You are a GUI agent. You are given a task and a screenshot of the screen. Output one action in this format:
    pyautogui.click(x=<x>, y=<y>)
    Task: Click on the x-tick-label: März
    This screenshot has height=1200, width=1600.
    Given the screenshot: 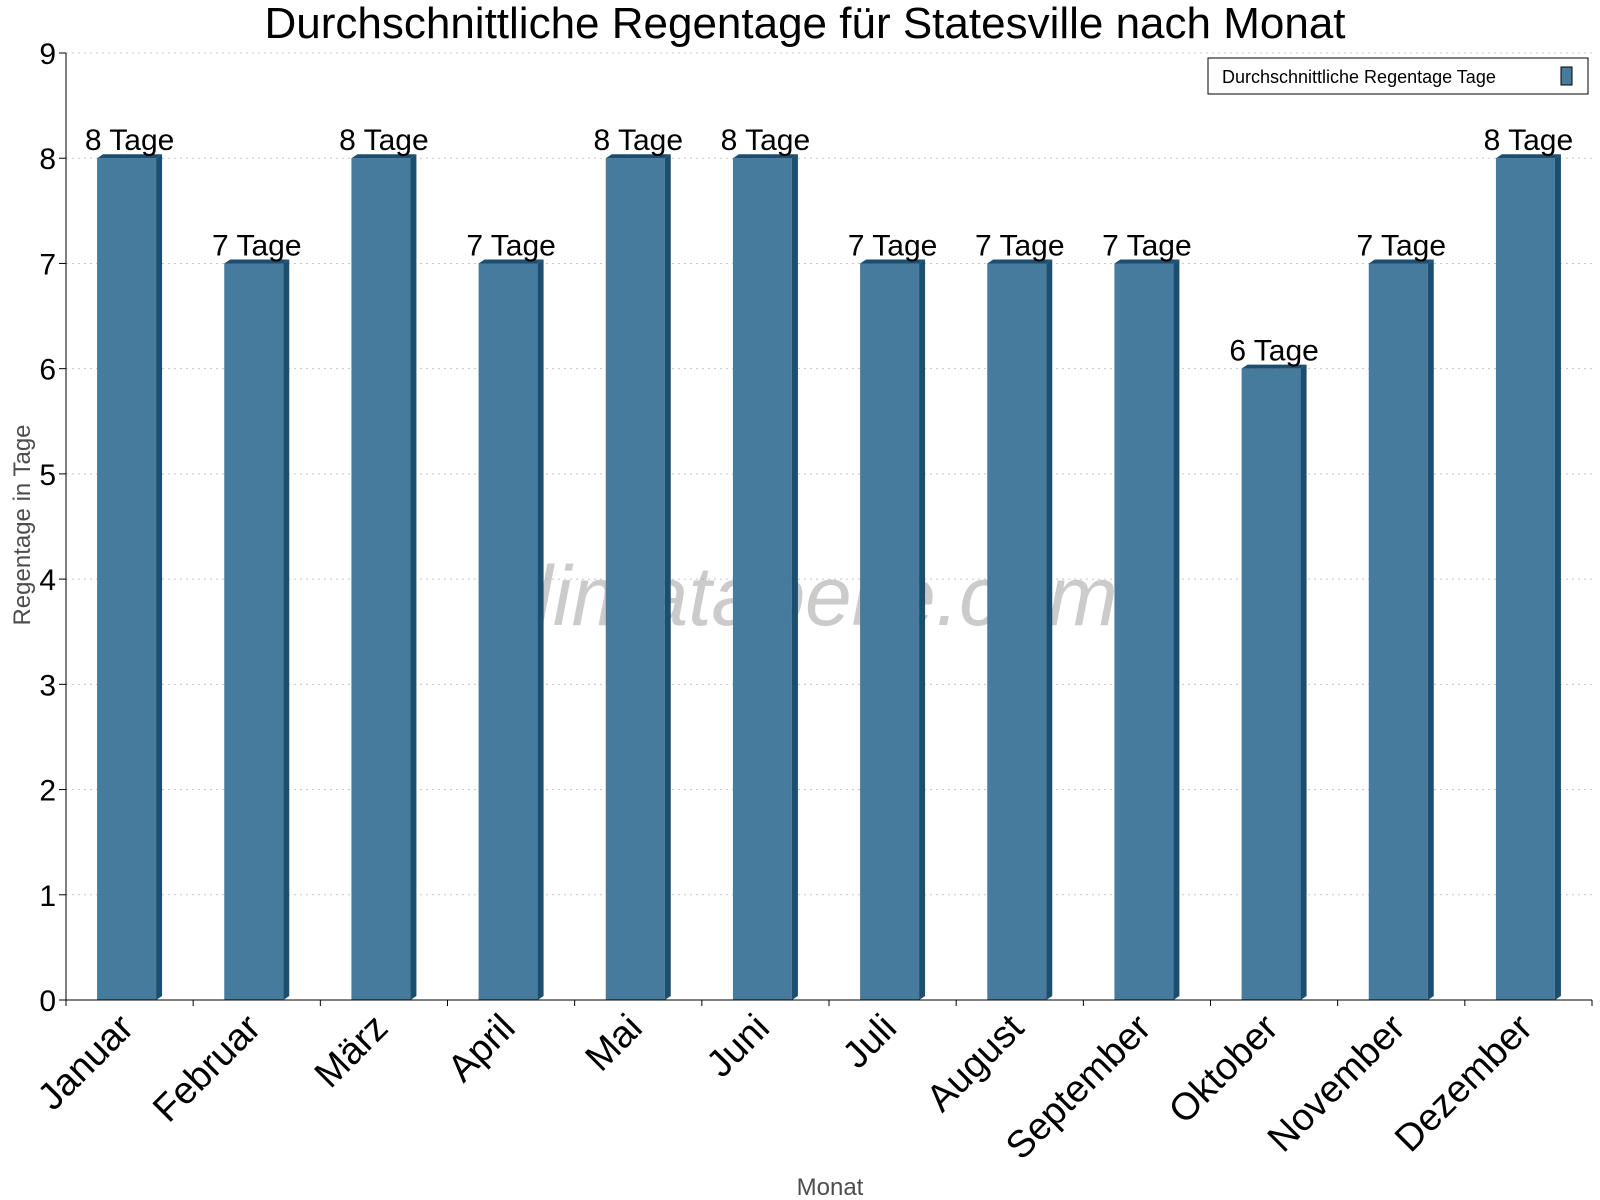 What is the action you would take?
    pyautogui.click(x=351, y=1051)
    